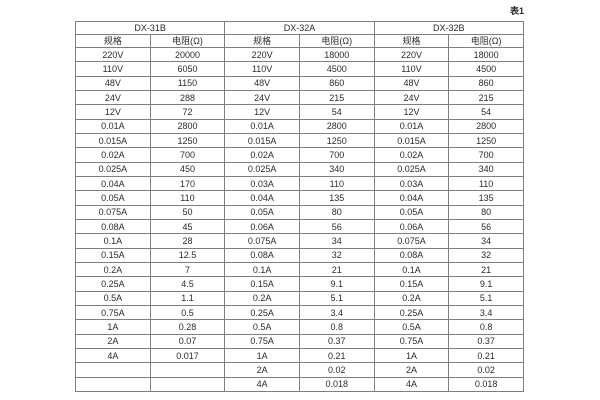  What do you see at coordinates (299, 198) in the screenshot?
I see `table-row: 0.05A 110 0.04A 135 0.04A 135` at bounding box center [299, 198].